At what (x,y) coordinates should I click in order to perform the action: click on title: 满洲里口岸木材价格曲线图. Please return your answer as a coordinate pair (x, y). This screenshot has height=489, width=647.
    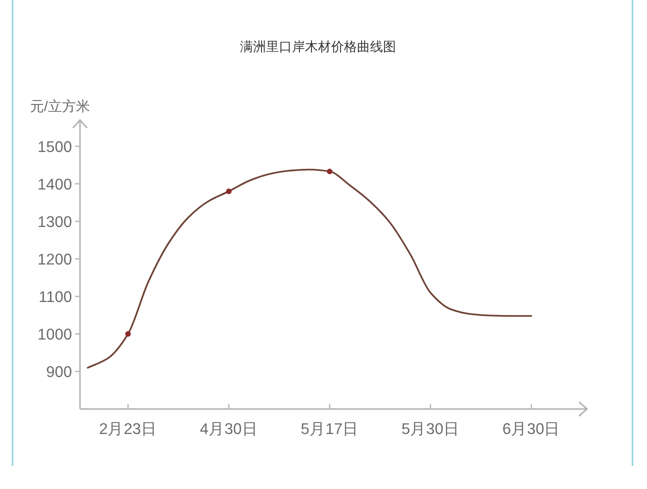
    Looking at the image, I should click on (318, 46).